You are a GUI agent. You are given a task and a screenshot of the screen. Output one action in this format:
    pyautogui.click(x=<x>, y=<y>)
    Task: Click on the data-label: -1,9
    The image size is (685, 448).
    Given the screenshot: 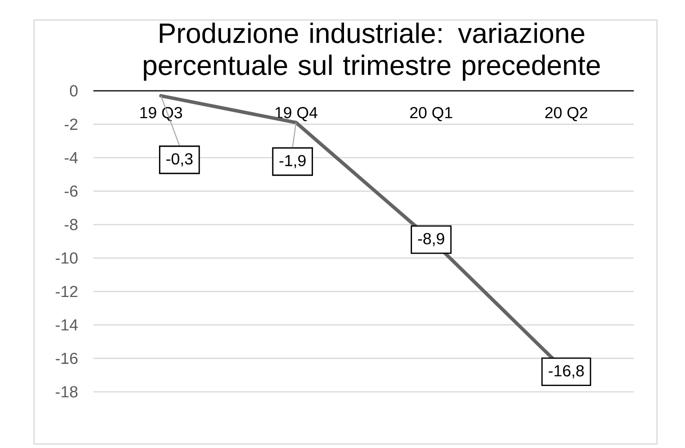 What is the action you would take?
    pyautogui.click(x=292, y=161)
    